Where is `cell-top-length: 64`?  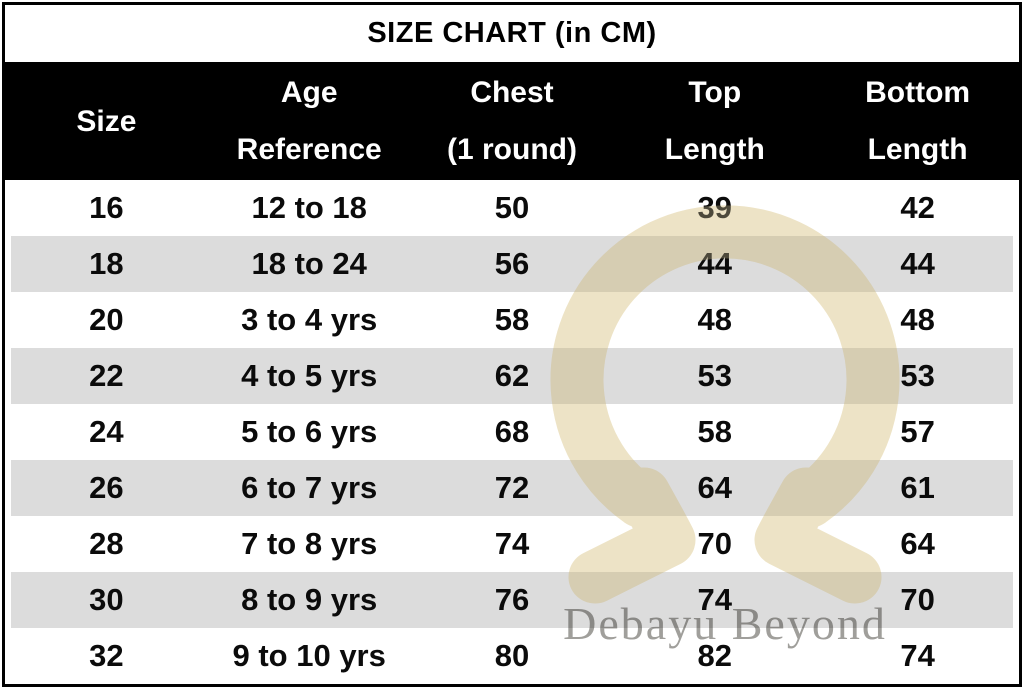
cell-top-length: 64 is located at coordinates (715, 487).